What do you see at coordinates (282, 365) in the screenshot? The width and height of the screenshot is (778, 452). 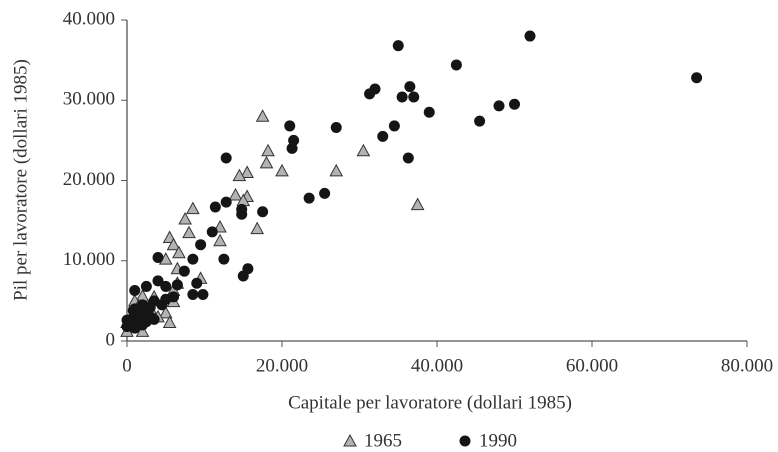 I see `x-tick-label: 20.000` at bounding box center [282, 365].